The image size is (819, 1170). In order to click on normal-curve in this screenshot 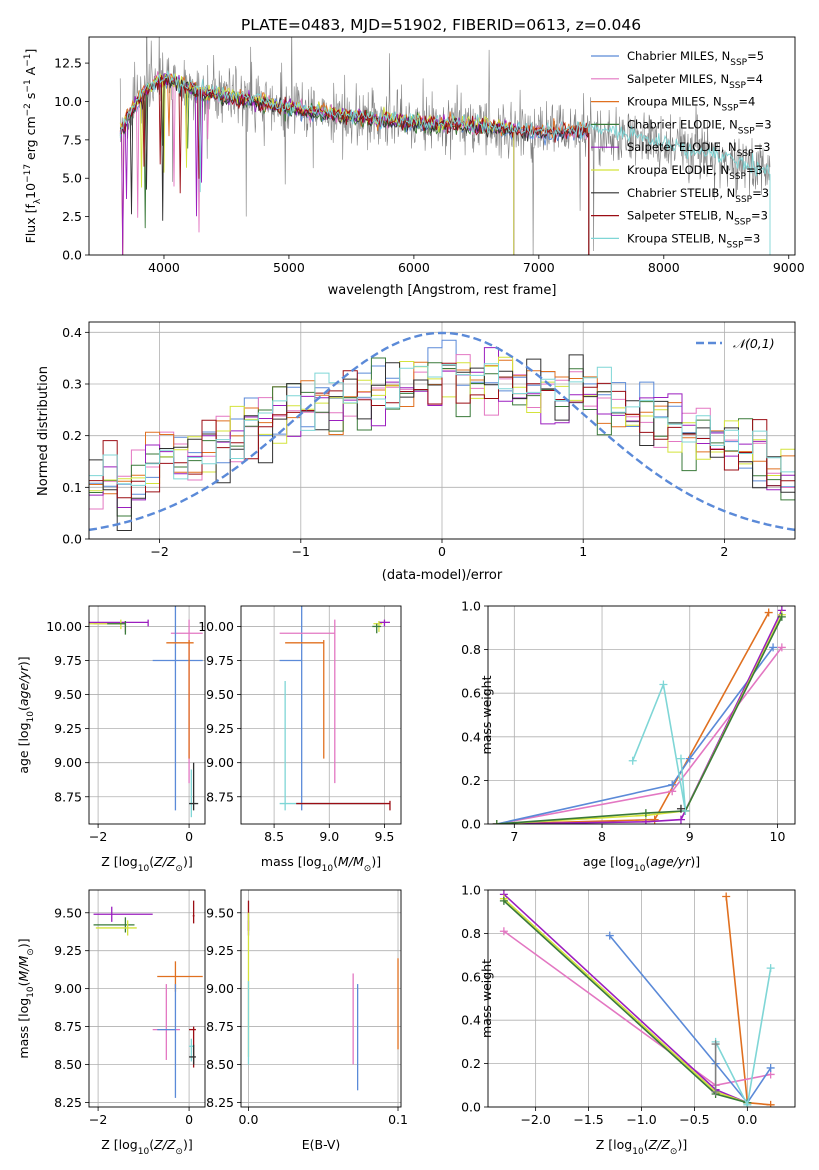, I will do `click(442, 431)`.